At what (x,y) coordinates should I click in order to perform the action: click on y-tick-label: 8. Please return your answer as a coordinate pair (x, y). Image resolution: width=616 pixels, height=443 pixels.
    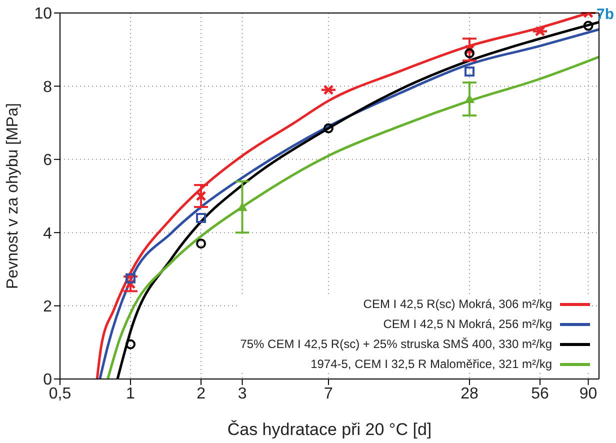
    Looking at the image, I should click on (47, 87).